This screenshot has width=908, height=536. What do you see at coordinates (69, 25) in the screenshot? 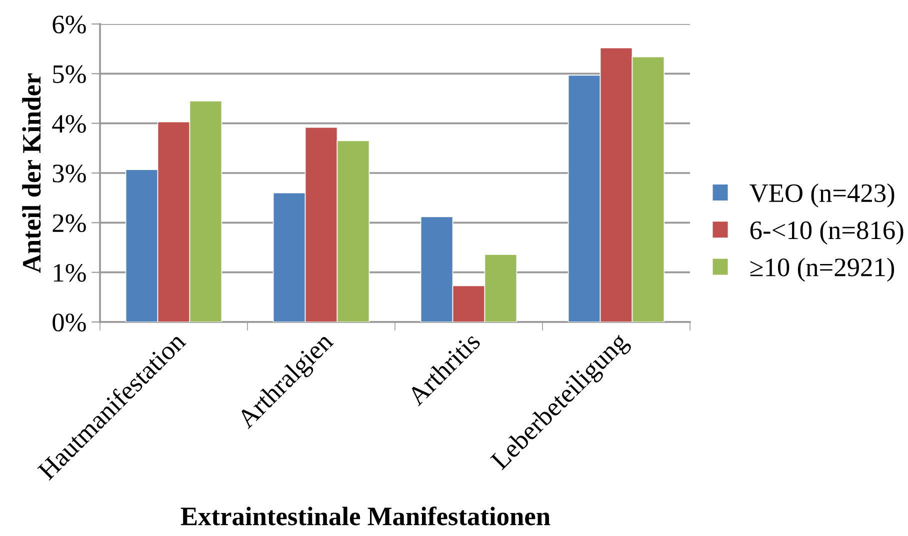
I see `y-tick-label: 6%` at bounding box center [69, 25].